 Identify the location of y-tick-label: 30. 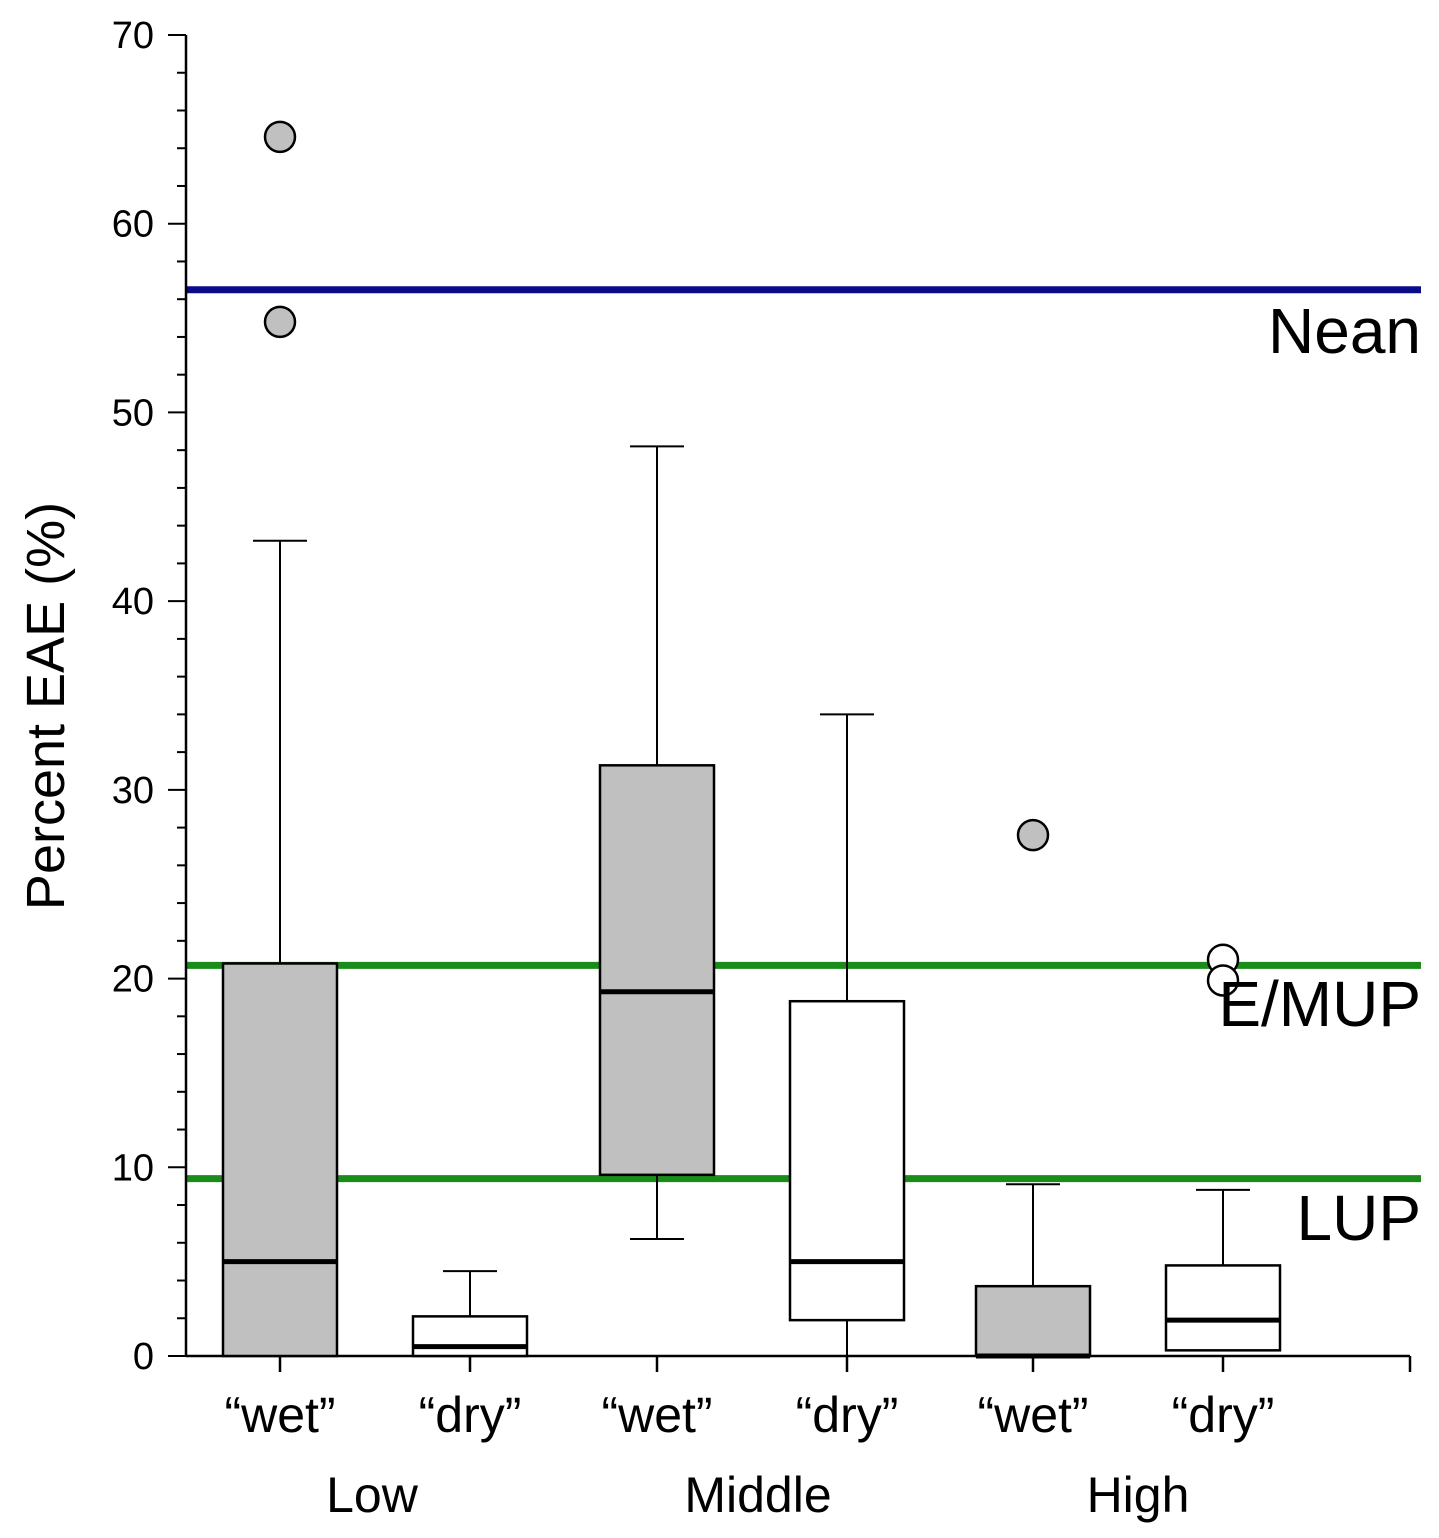
(133, 791).